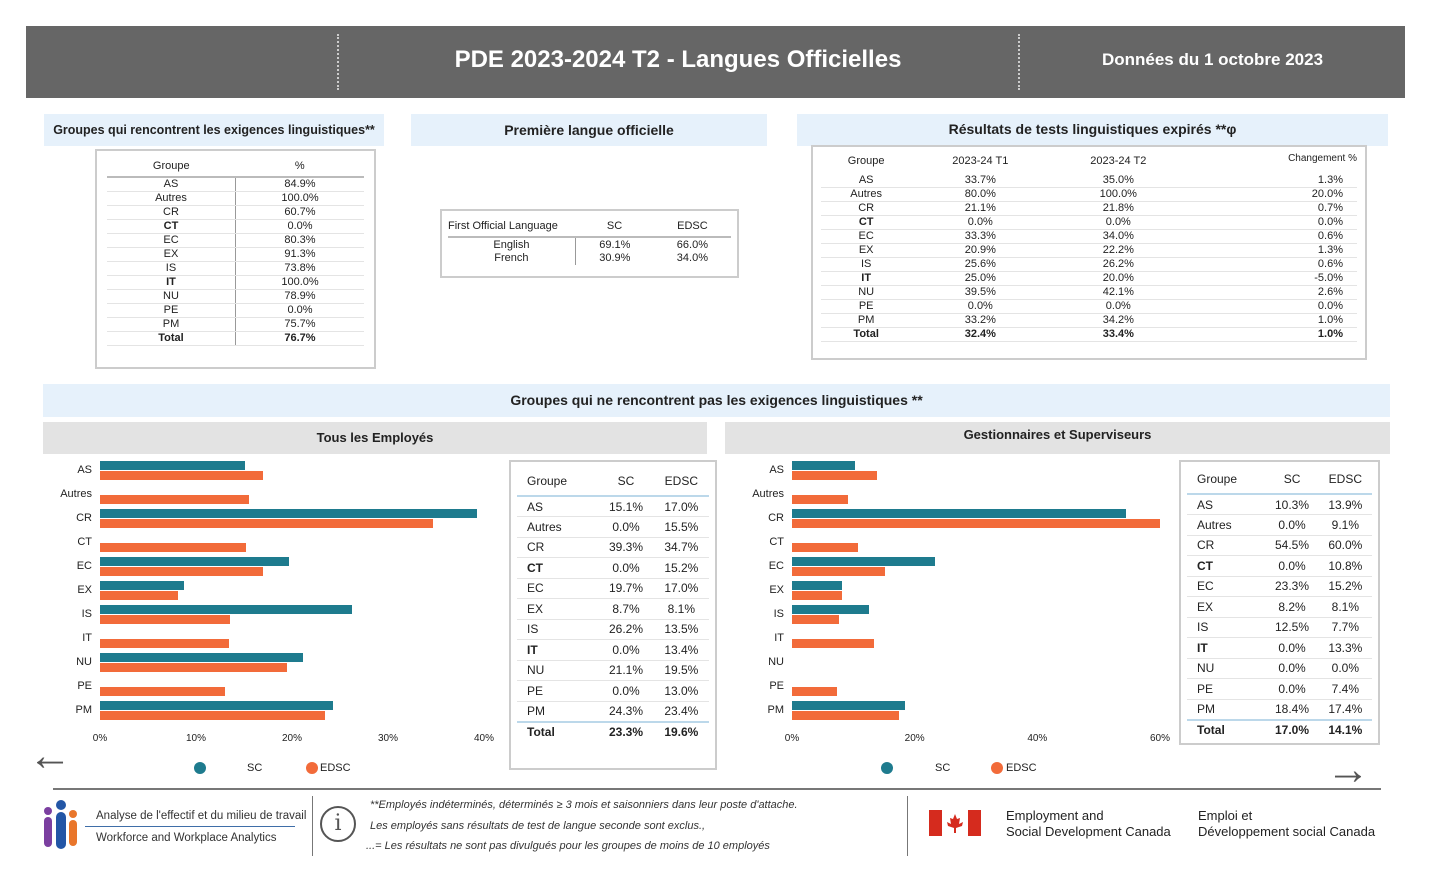 The height and width of the screenshot is (892, 1430). I want to click on edsc-legend-label: EDSC, so click(335, 768).